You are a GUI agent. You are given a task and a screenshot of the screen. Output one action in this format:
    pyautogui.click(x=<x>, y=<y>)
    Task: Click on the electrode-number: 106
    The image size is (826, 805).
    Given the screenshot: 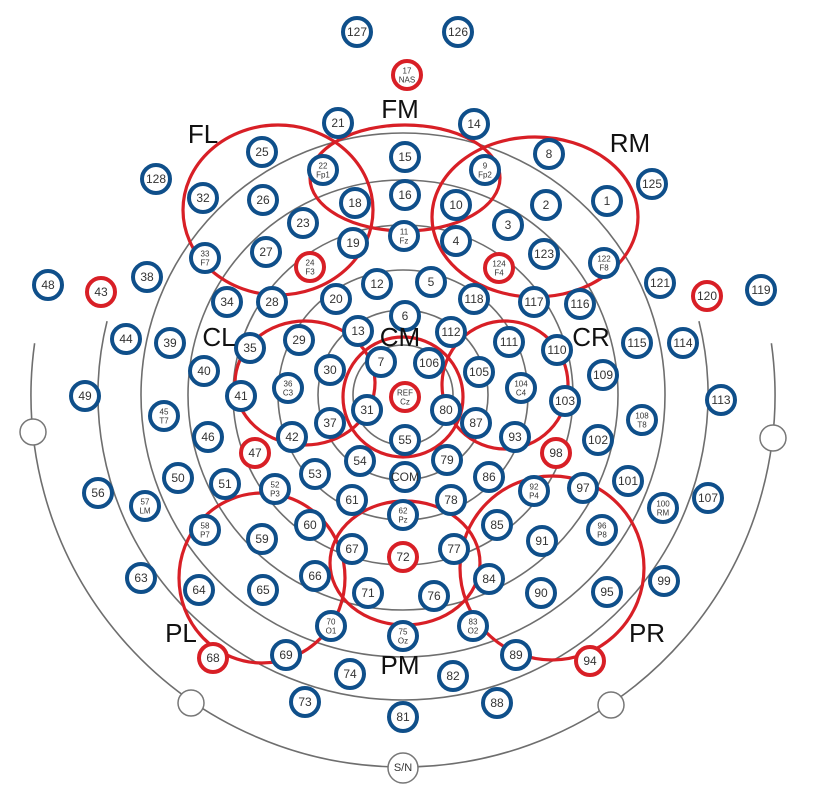 What is the action you would take?
    pyautogui.click(x=429, y=363)
    